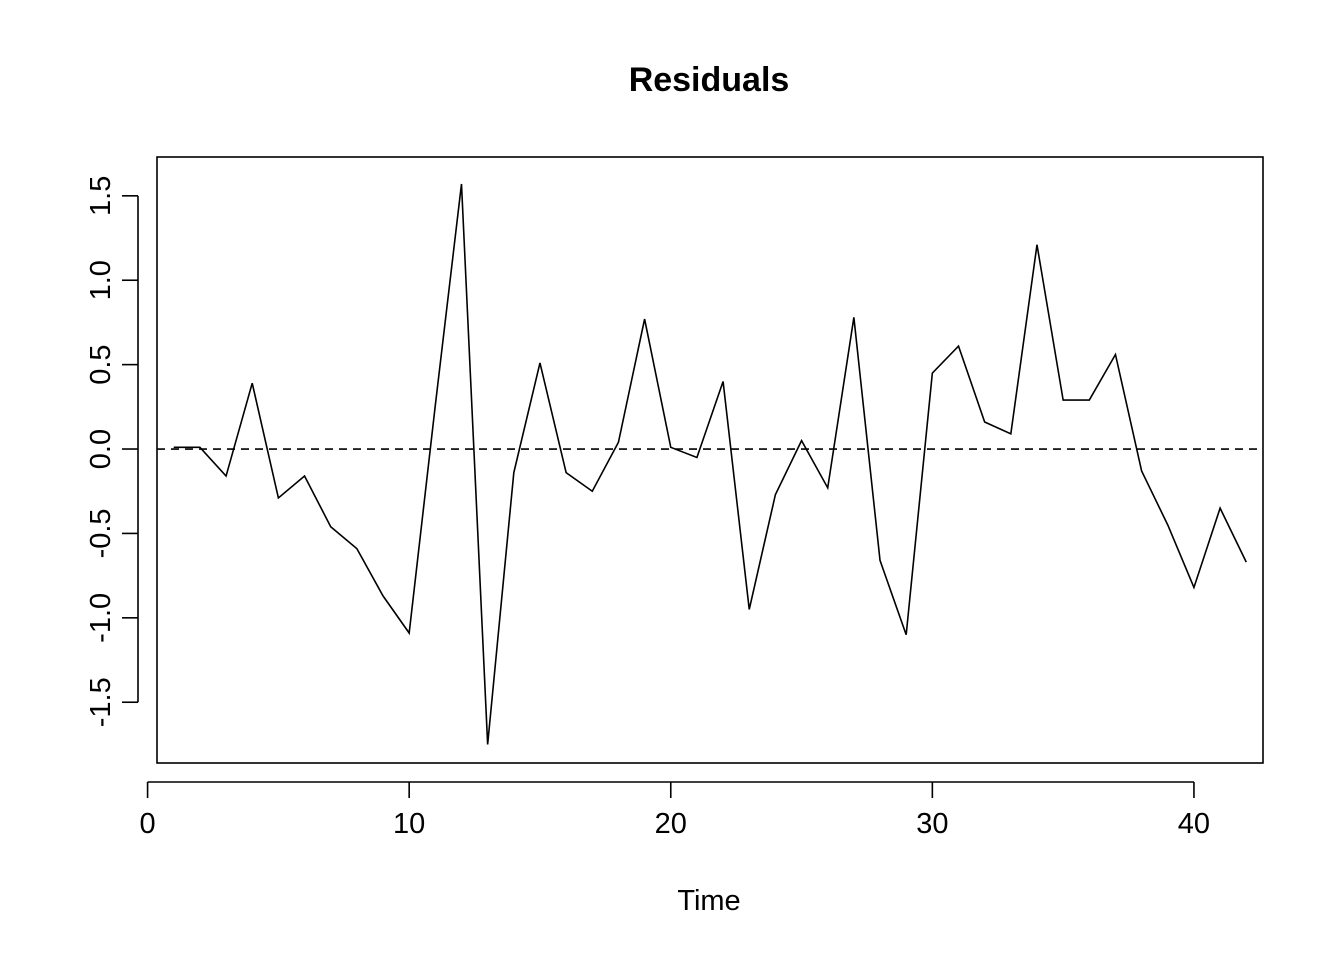 Image resolution: width=1344 pixels, height=960 pixels. What do you see at coordinates (101, 196) in the screenshot?
I see `y-tick-label: 1.5` at bounding box center [101, 196].